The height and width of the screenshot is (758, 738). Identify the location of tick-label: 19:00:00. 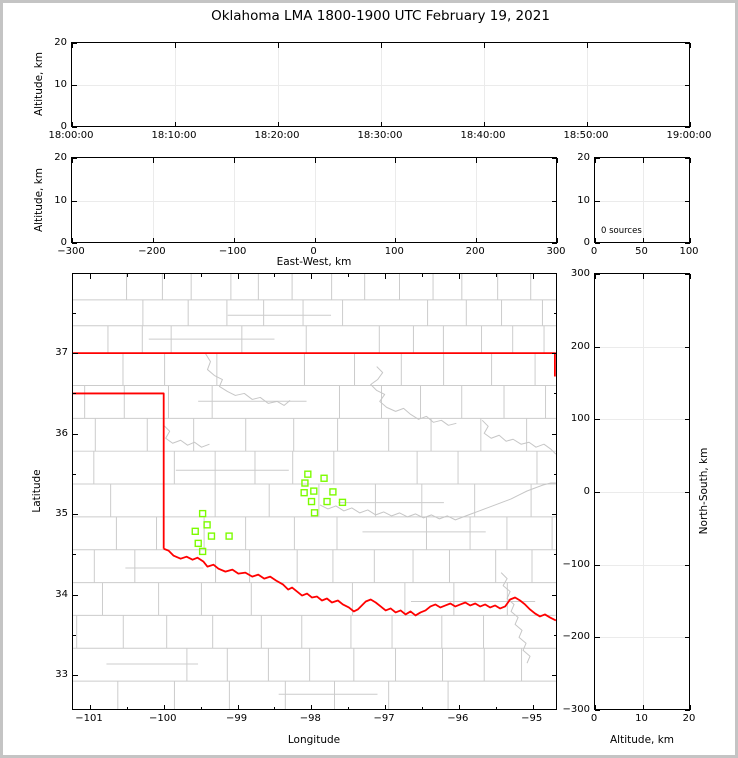
(689, 135).